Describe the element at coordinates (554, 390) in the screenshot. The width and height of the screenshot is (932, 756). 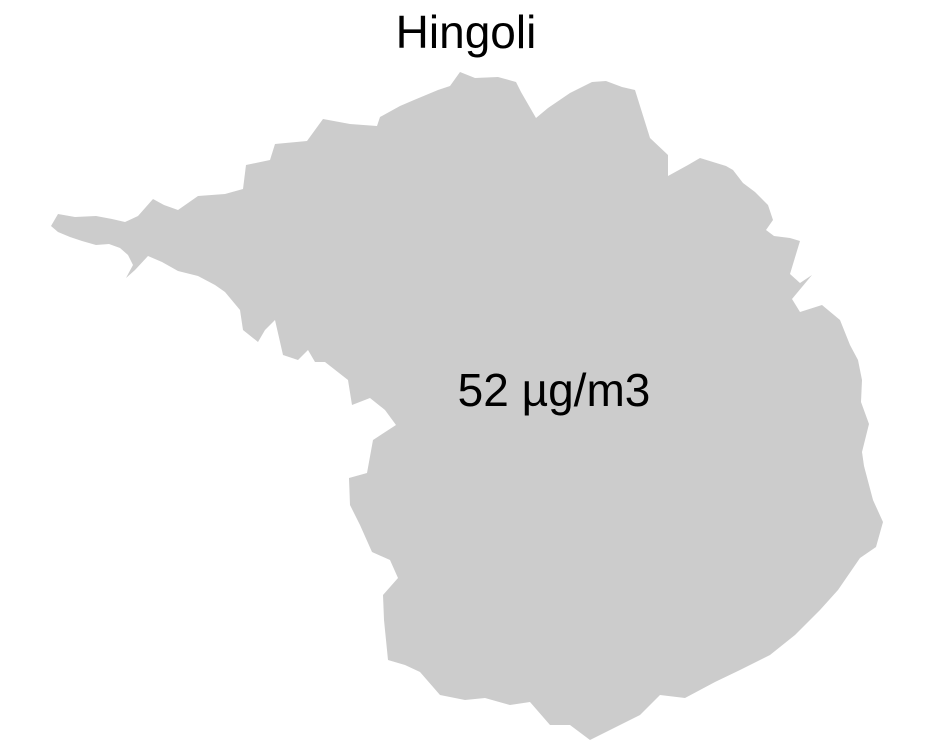
I see `pollution-value-label: 52 µg/m3` at that location.